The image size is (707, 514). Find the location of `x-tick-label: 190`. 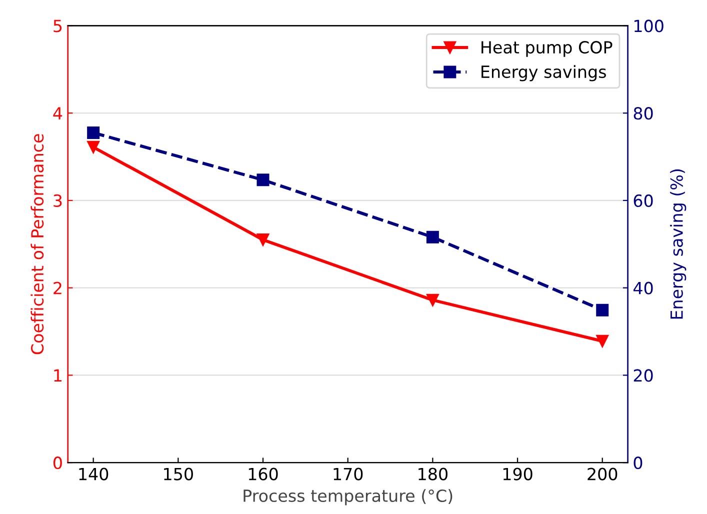

x-tick-label: 190 is located at coordinates (517, 474).